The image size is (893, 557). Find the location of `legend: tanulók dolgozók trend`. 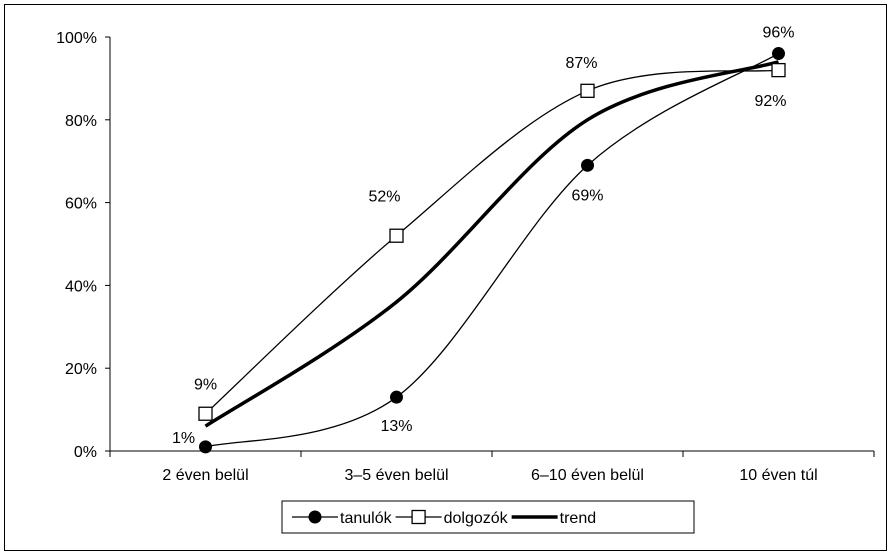

legend: tanulók dolgozók trend is located at coordinates (488, 517).